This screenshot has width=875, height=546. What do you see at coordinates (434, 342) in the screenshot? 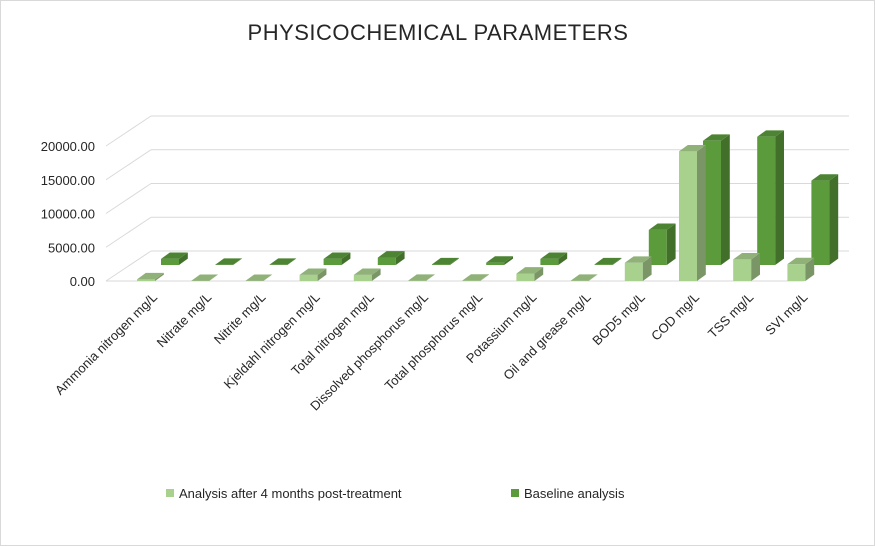
I see `category-label: Total phosphorus mg/L` at bounding box center [434, 342].